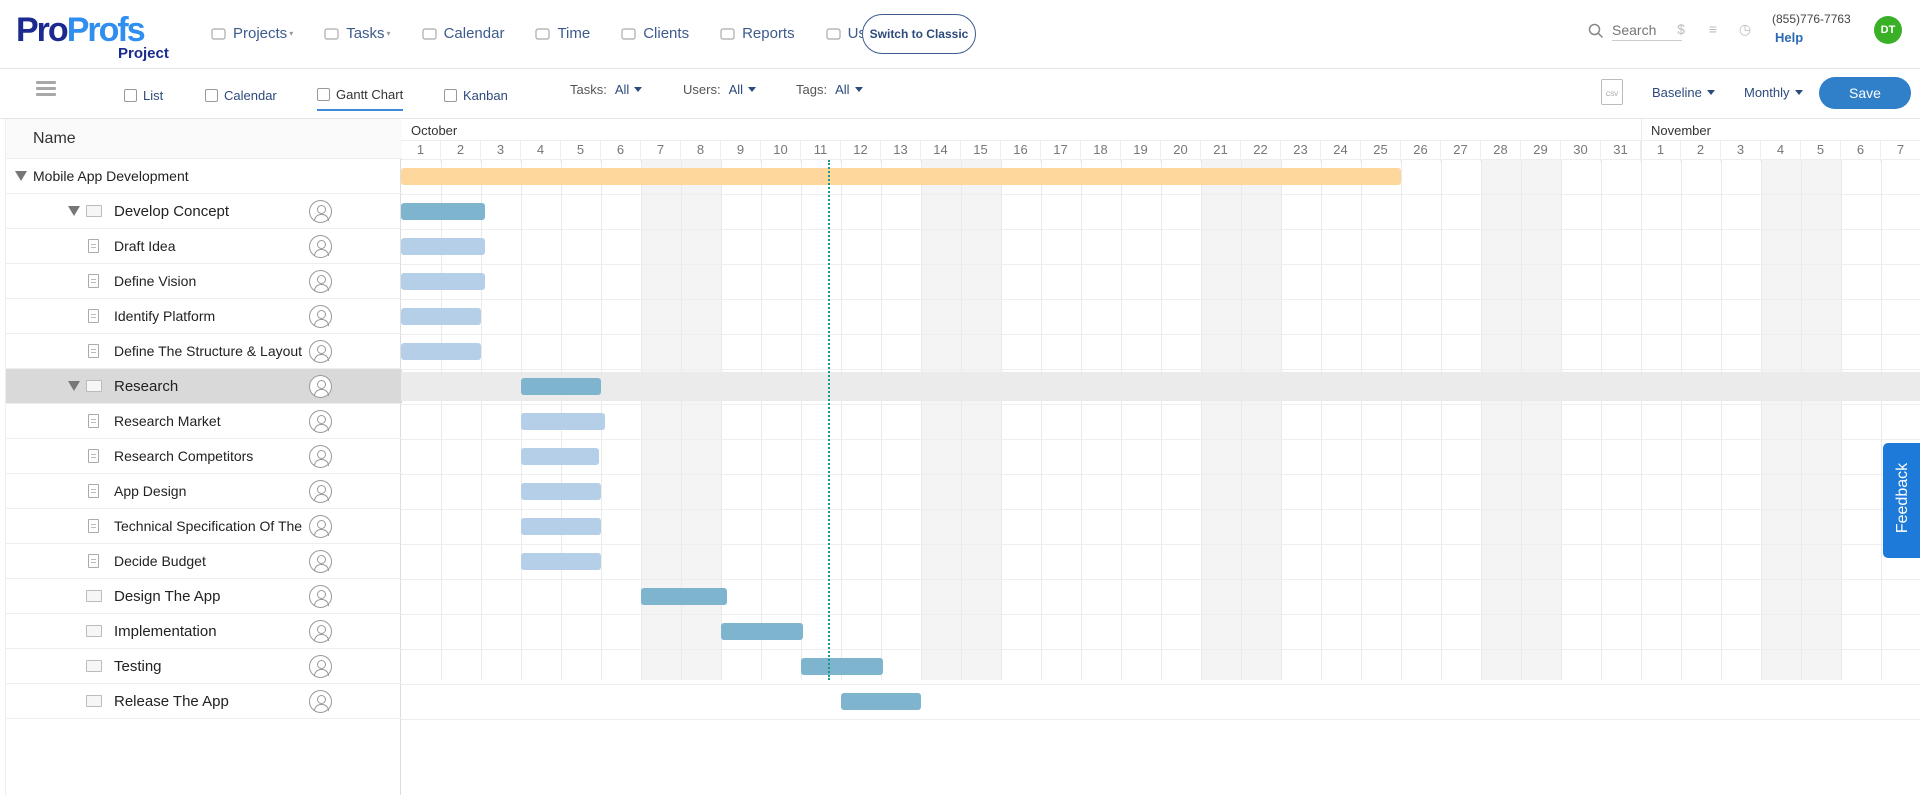 The height and width of the screenshot is (795, 1920). What do you see at coordinates (165, 316) in the screenshot?
I see `task-name: Identify Platform` at bounding box center [165, 316].